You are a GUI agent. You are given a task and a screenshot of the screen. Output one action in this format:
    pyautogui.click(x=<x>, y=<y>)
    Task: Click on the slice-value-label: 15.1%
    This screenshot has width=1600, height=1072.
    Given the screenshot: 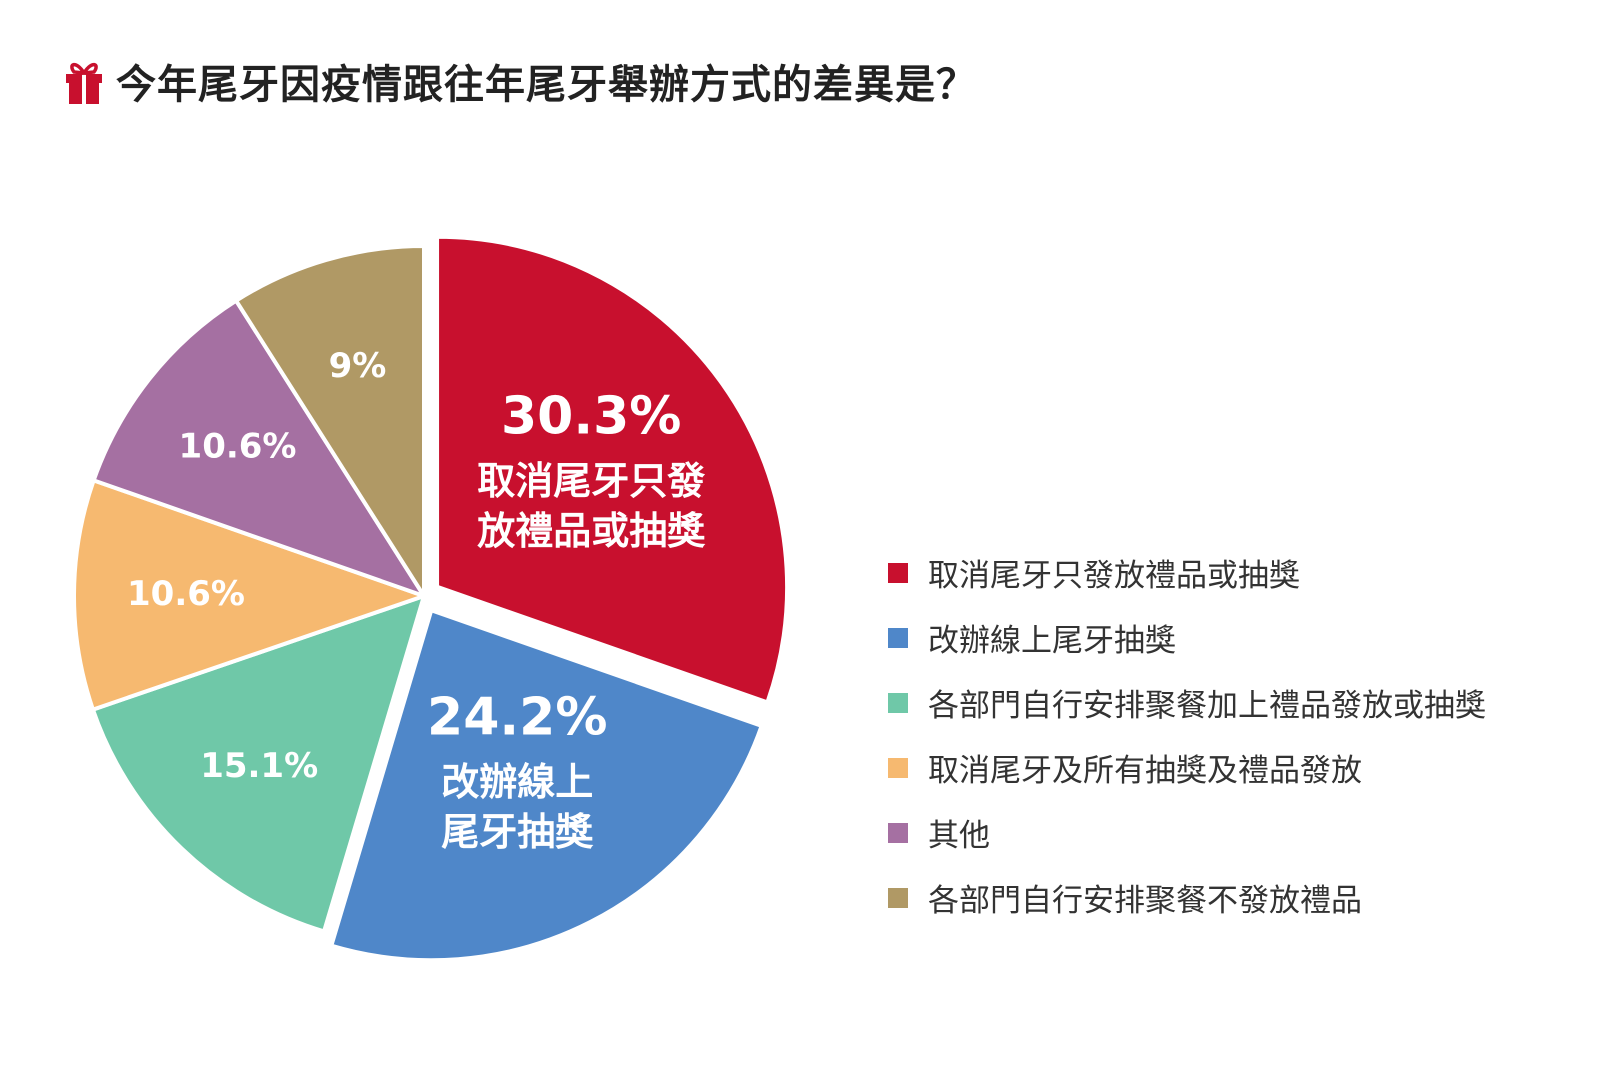 What is the action you would take?
    pyautogui.click(x=259, y=766)
    